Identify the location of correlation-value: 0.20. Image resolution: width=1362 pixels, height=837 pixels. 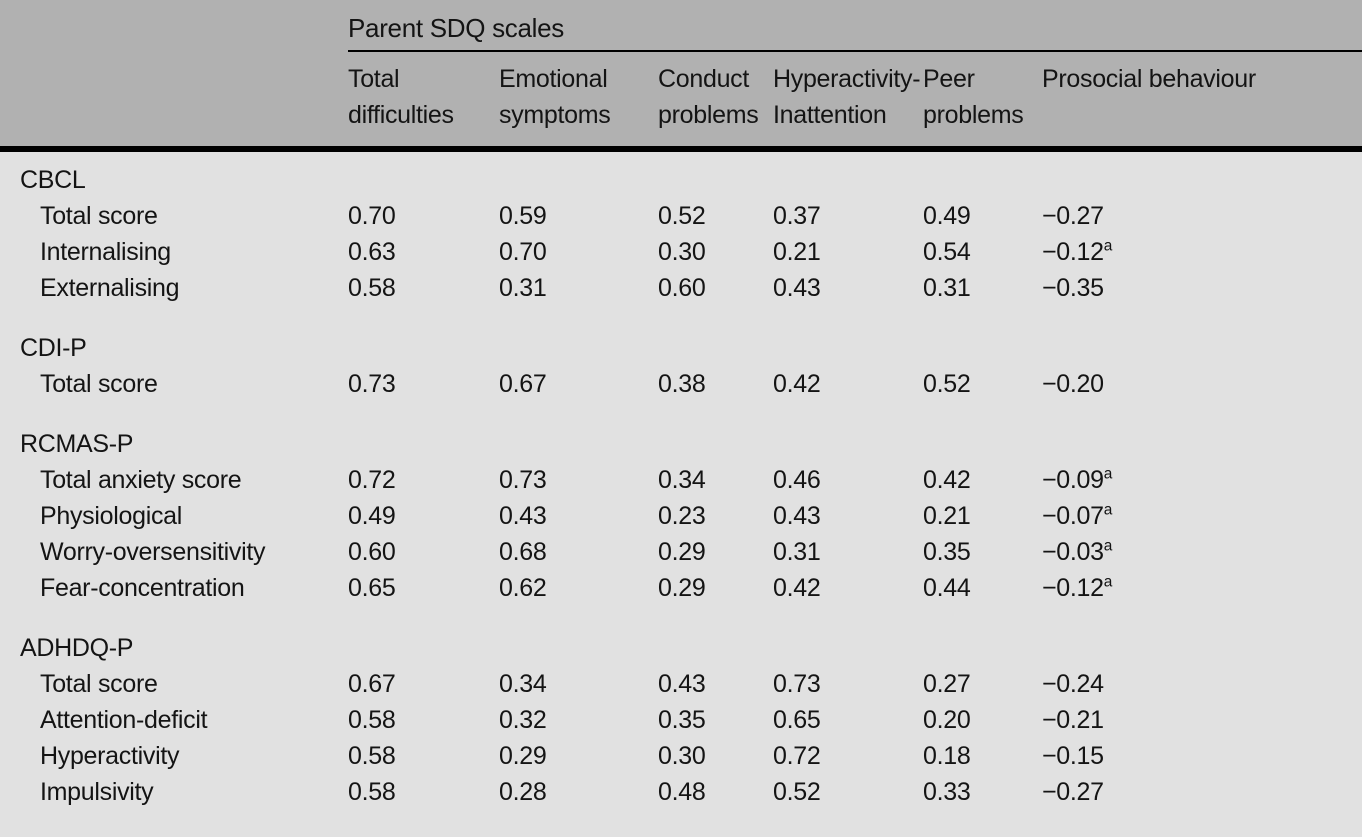
(947, 720).